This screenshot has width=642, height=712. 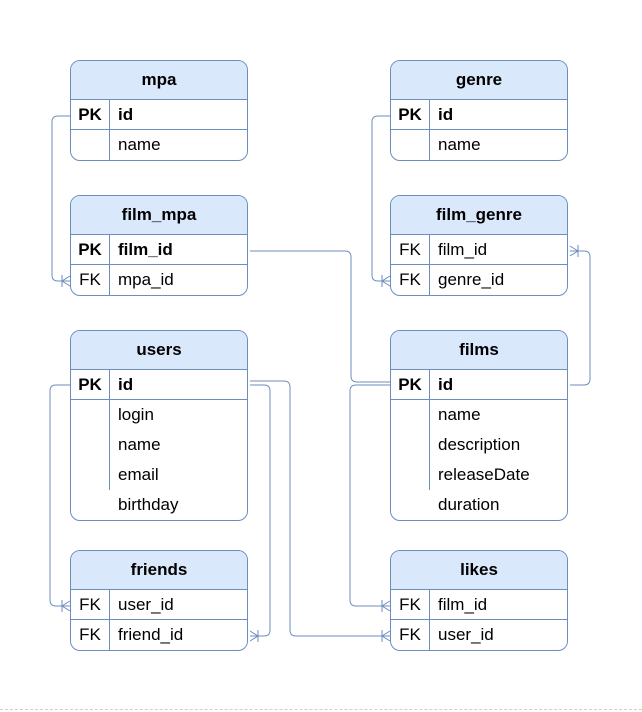 What do you see at coordinates (146, 279) in the screenshot?
I see `field-name: mpa_id` at bounding box center [146, 279].